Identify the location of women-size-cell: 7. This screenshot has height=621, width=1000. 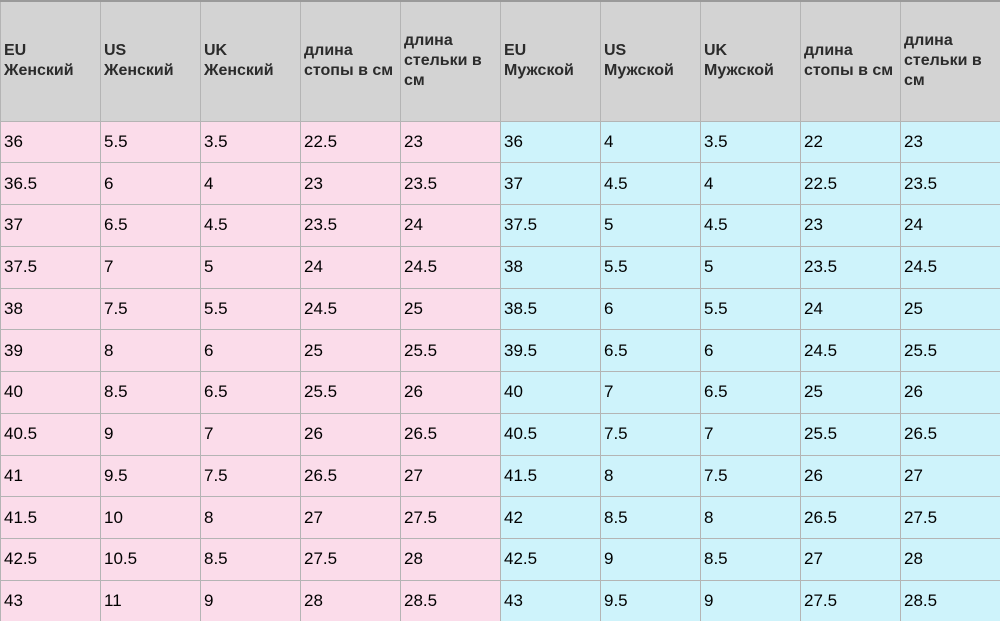
(150, 267).